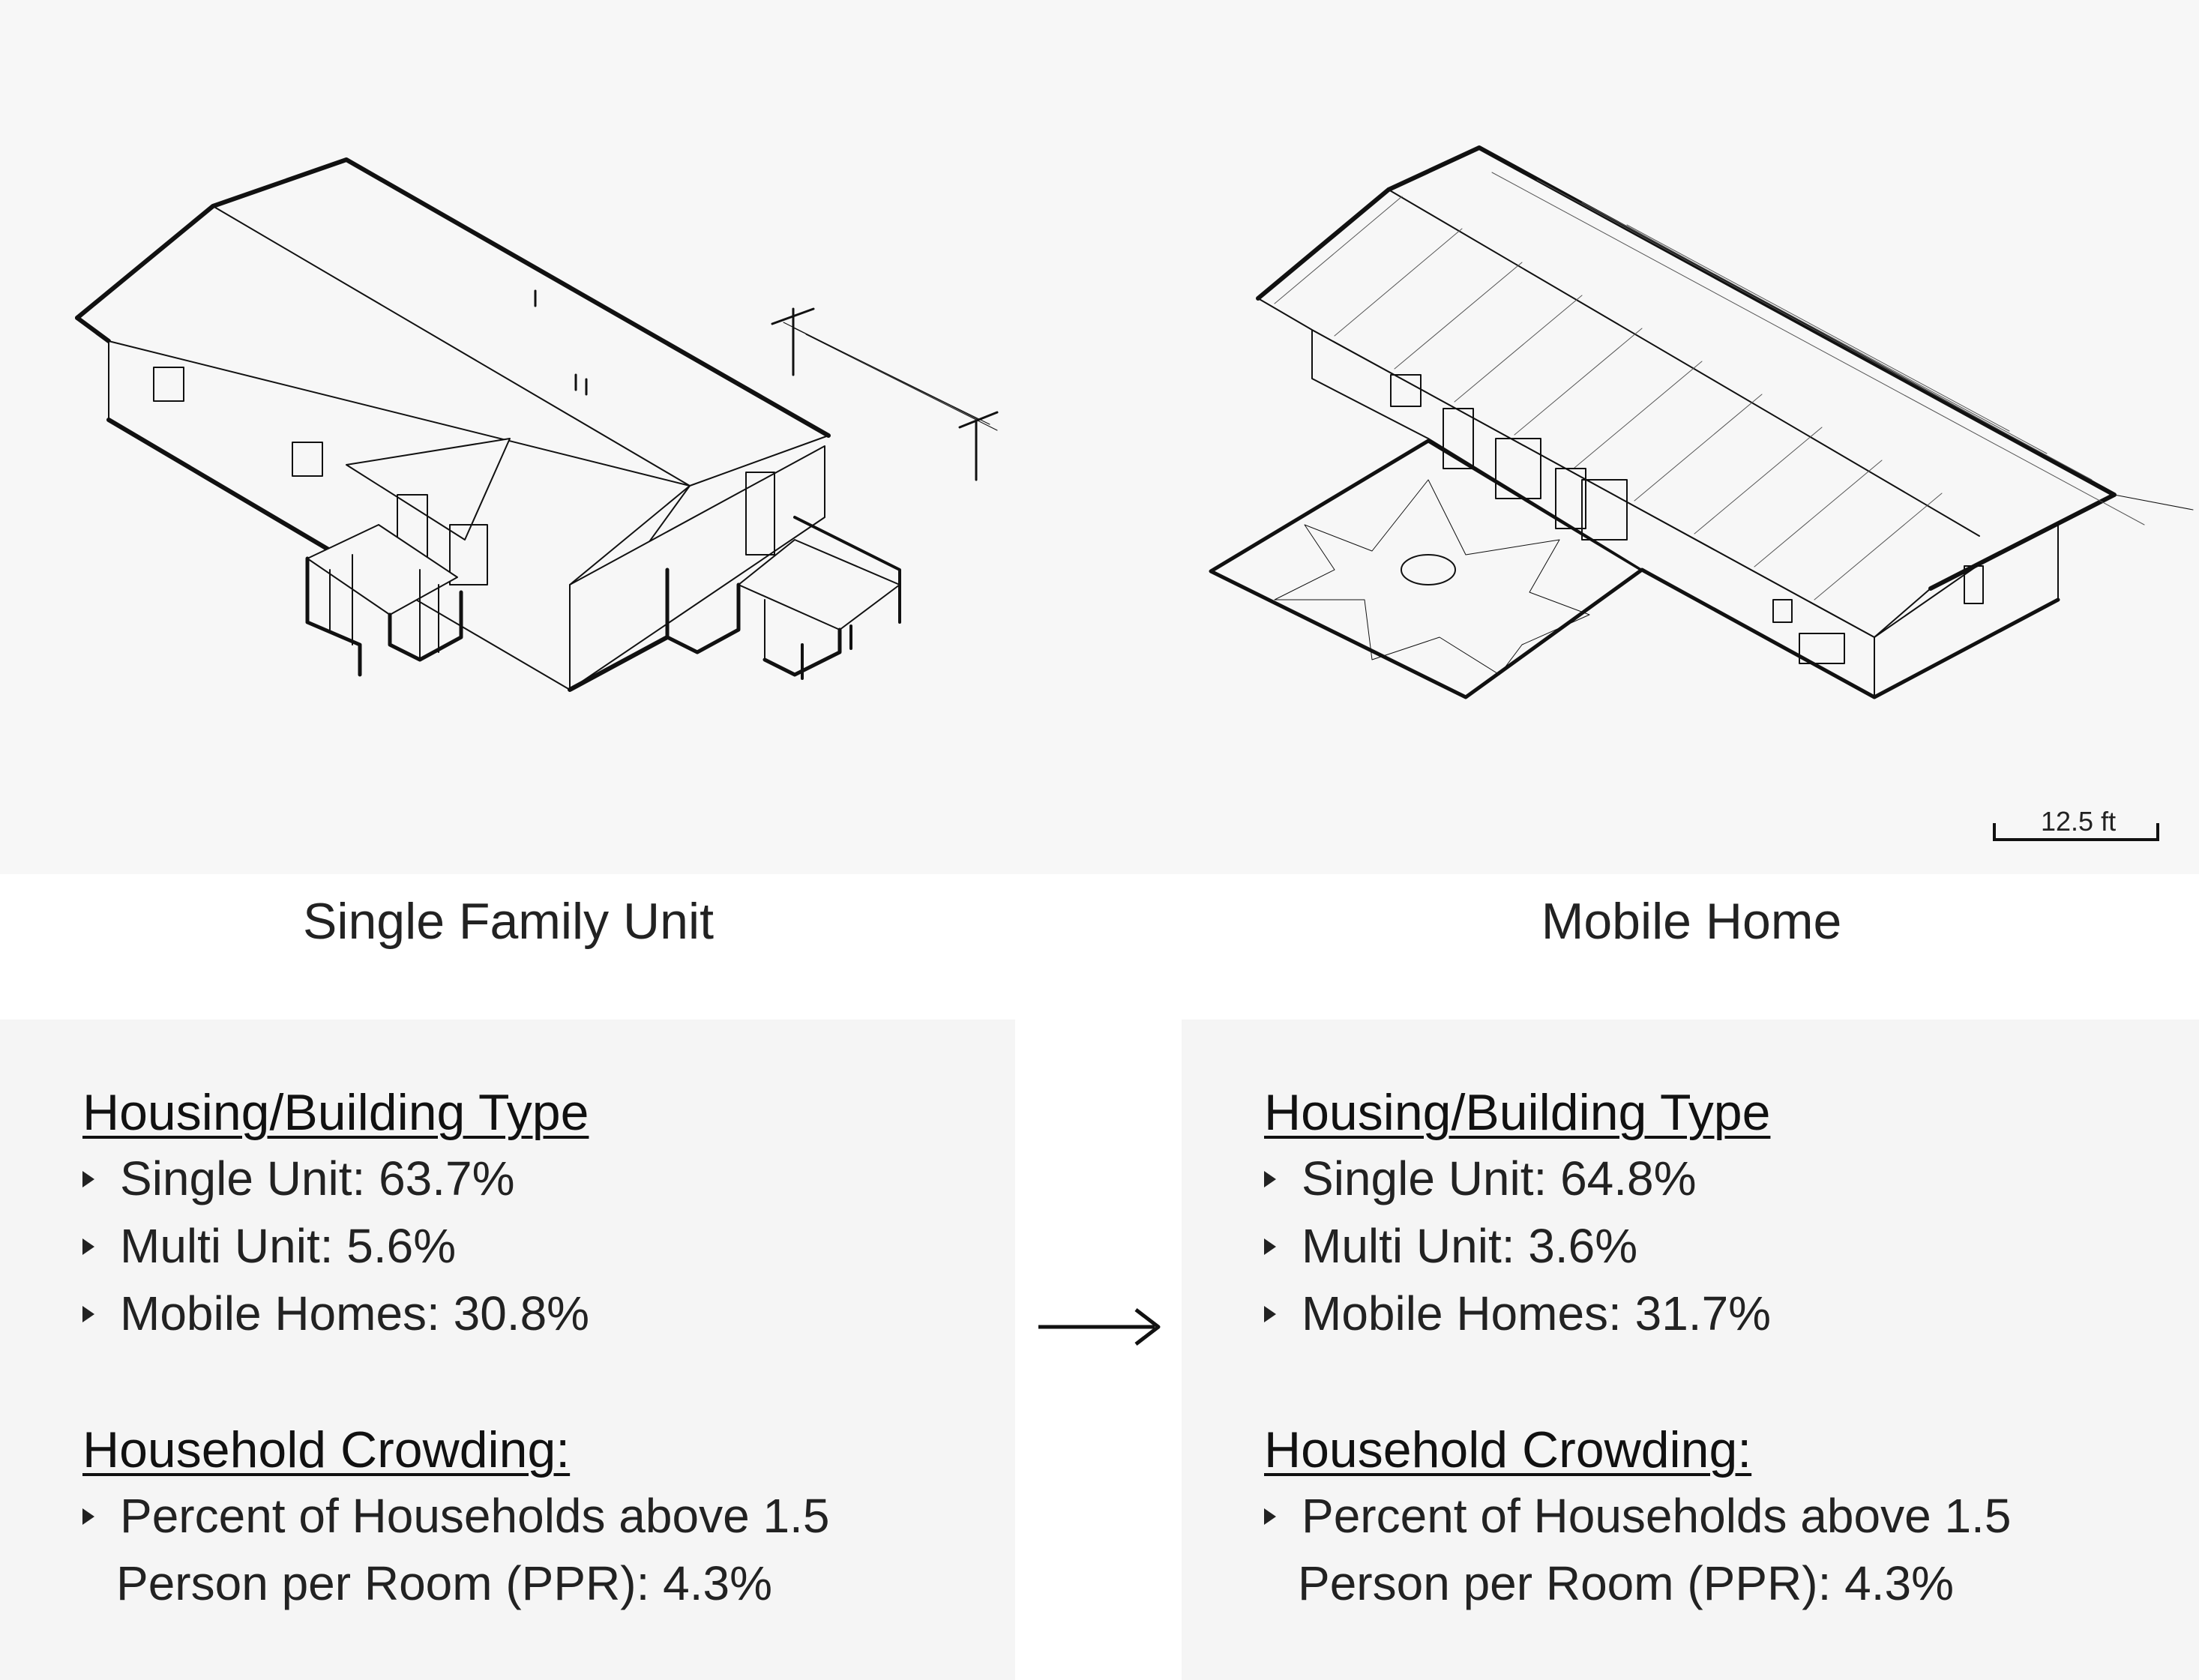 This screenshot has height=1680, width=2199. I want to click on bullet-multi-unit: Multi Unit: 3.6%, so click(1451, 1246).